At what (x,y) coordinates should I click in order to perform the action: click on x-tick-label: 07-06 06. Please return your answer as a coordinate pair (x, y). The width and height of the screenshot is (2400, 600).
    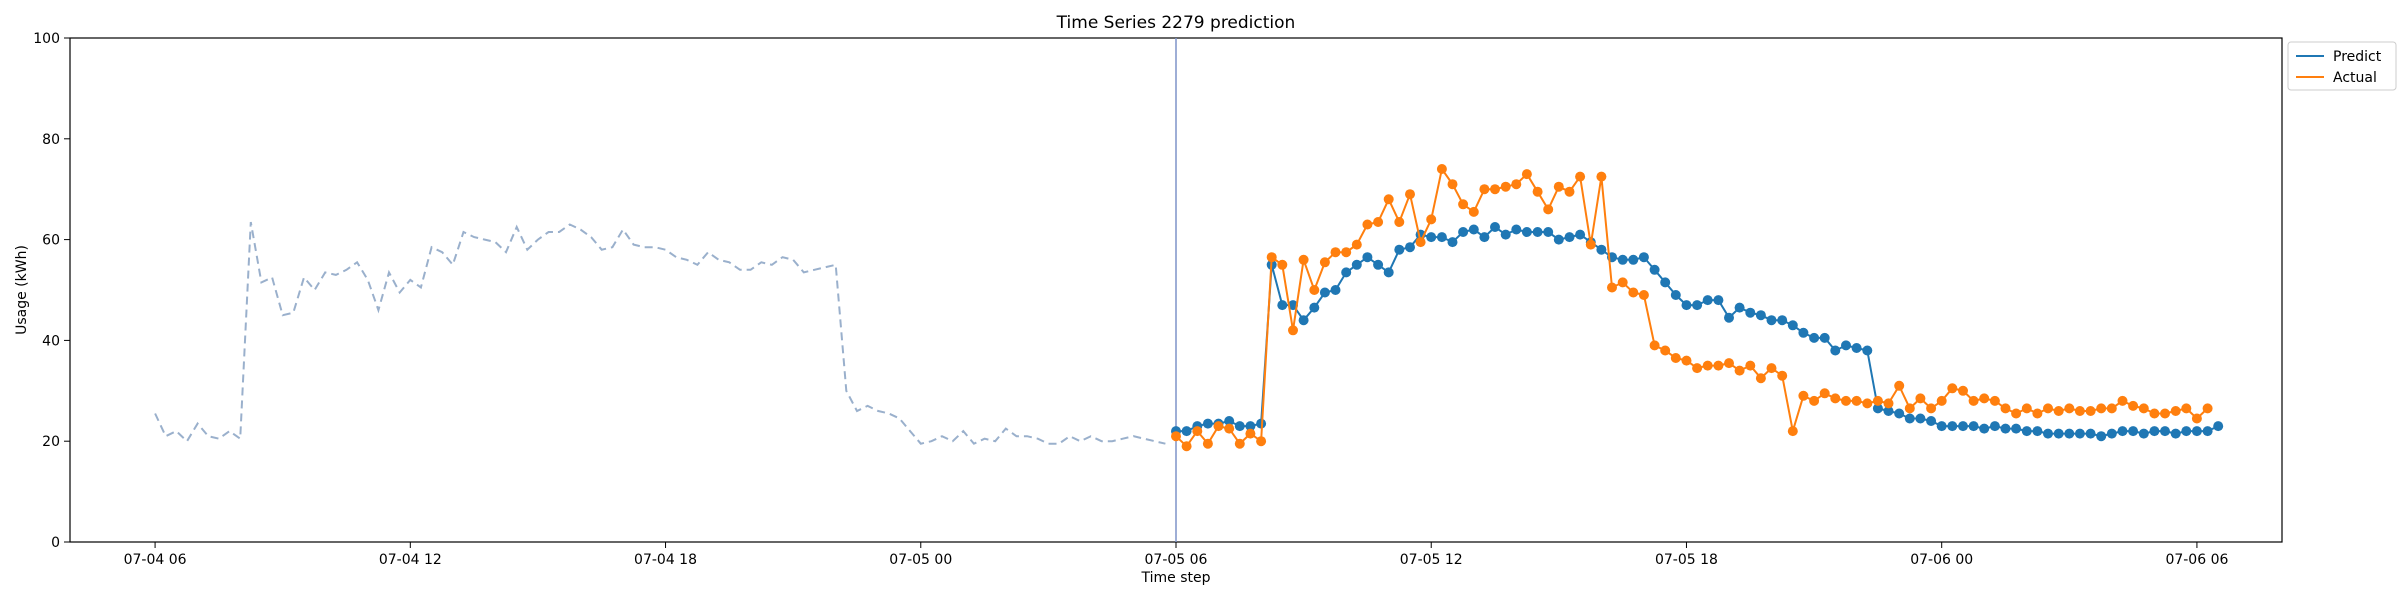
    Looking at the image, I should click on (2196, 560).